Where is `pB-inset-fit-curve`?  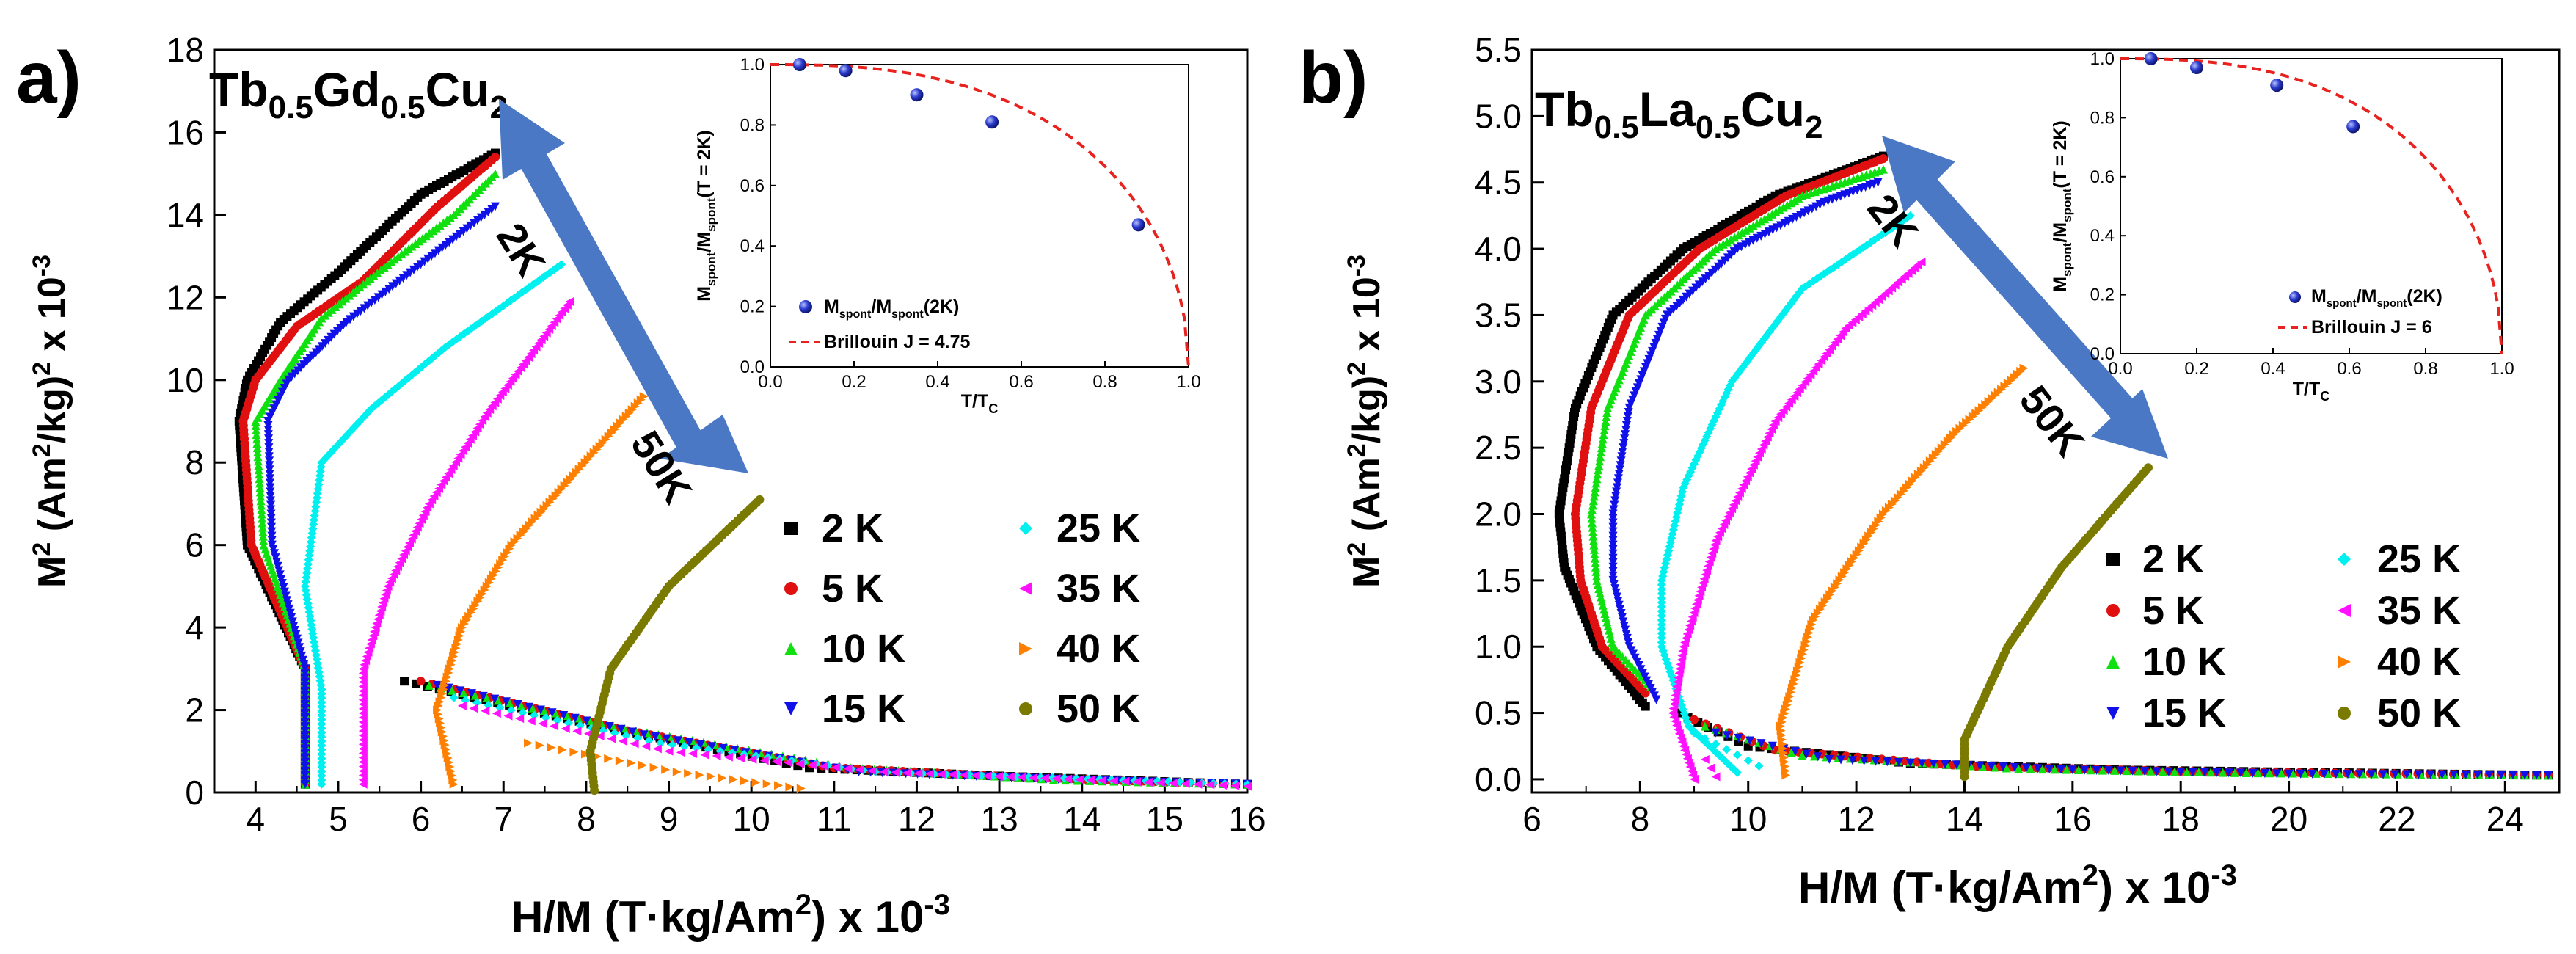
pB-inset-fit-curve is located at coordinates (2311, 205).